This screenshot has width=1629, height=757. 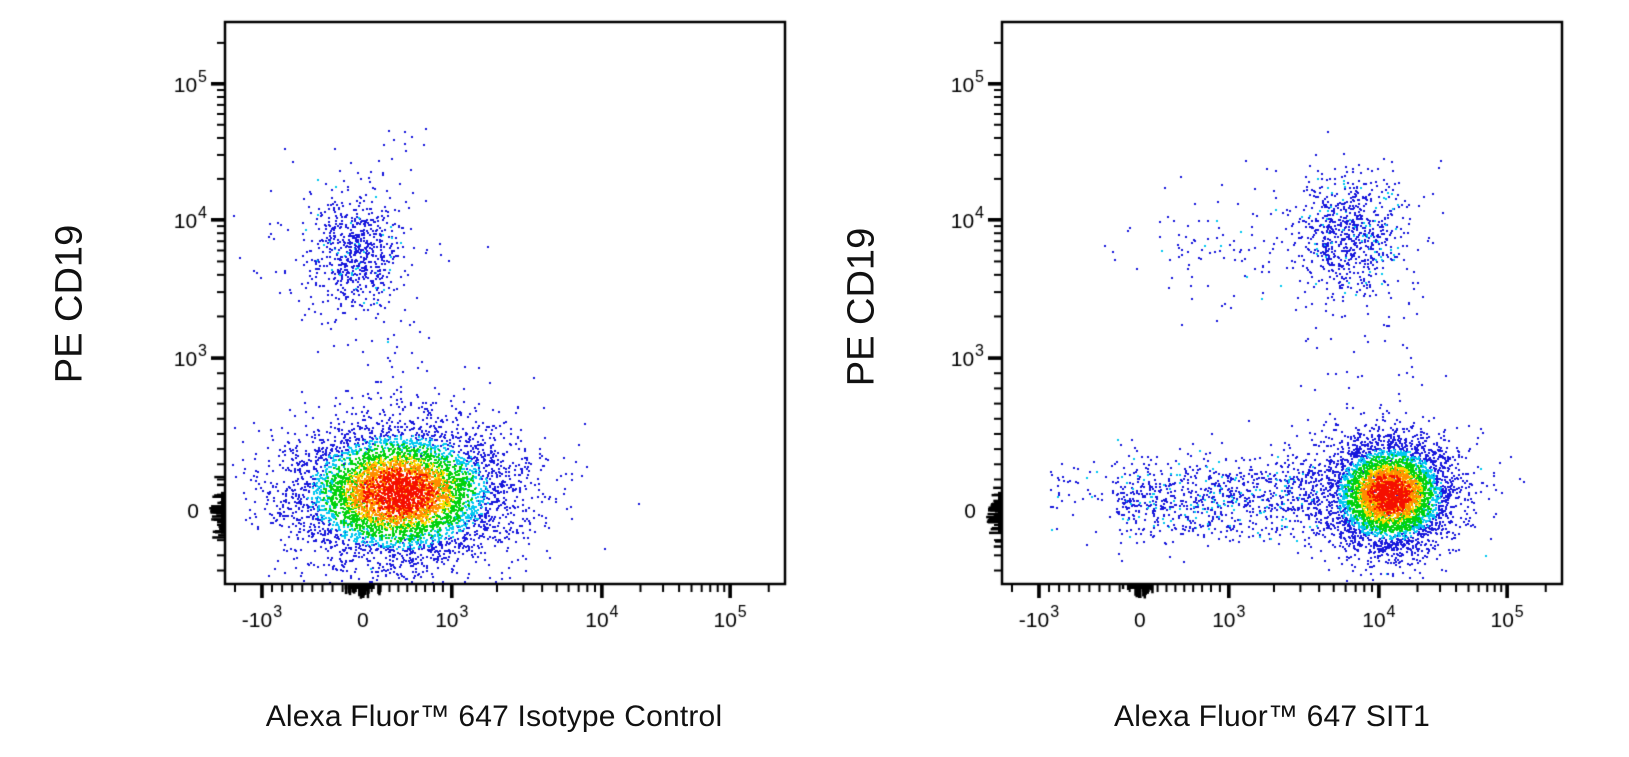 I want to click on x-axis-title-right: Alexa Fluor™ 647 SIT1, so click(x=1272, y=716).